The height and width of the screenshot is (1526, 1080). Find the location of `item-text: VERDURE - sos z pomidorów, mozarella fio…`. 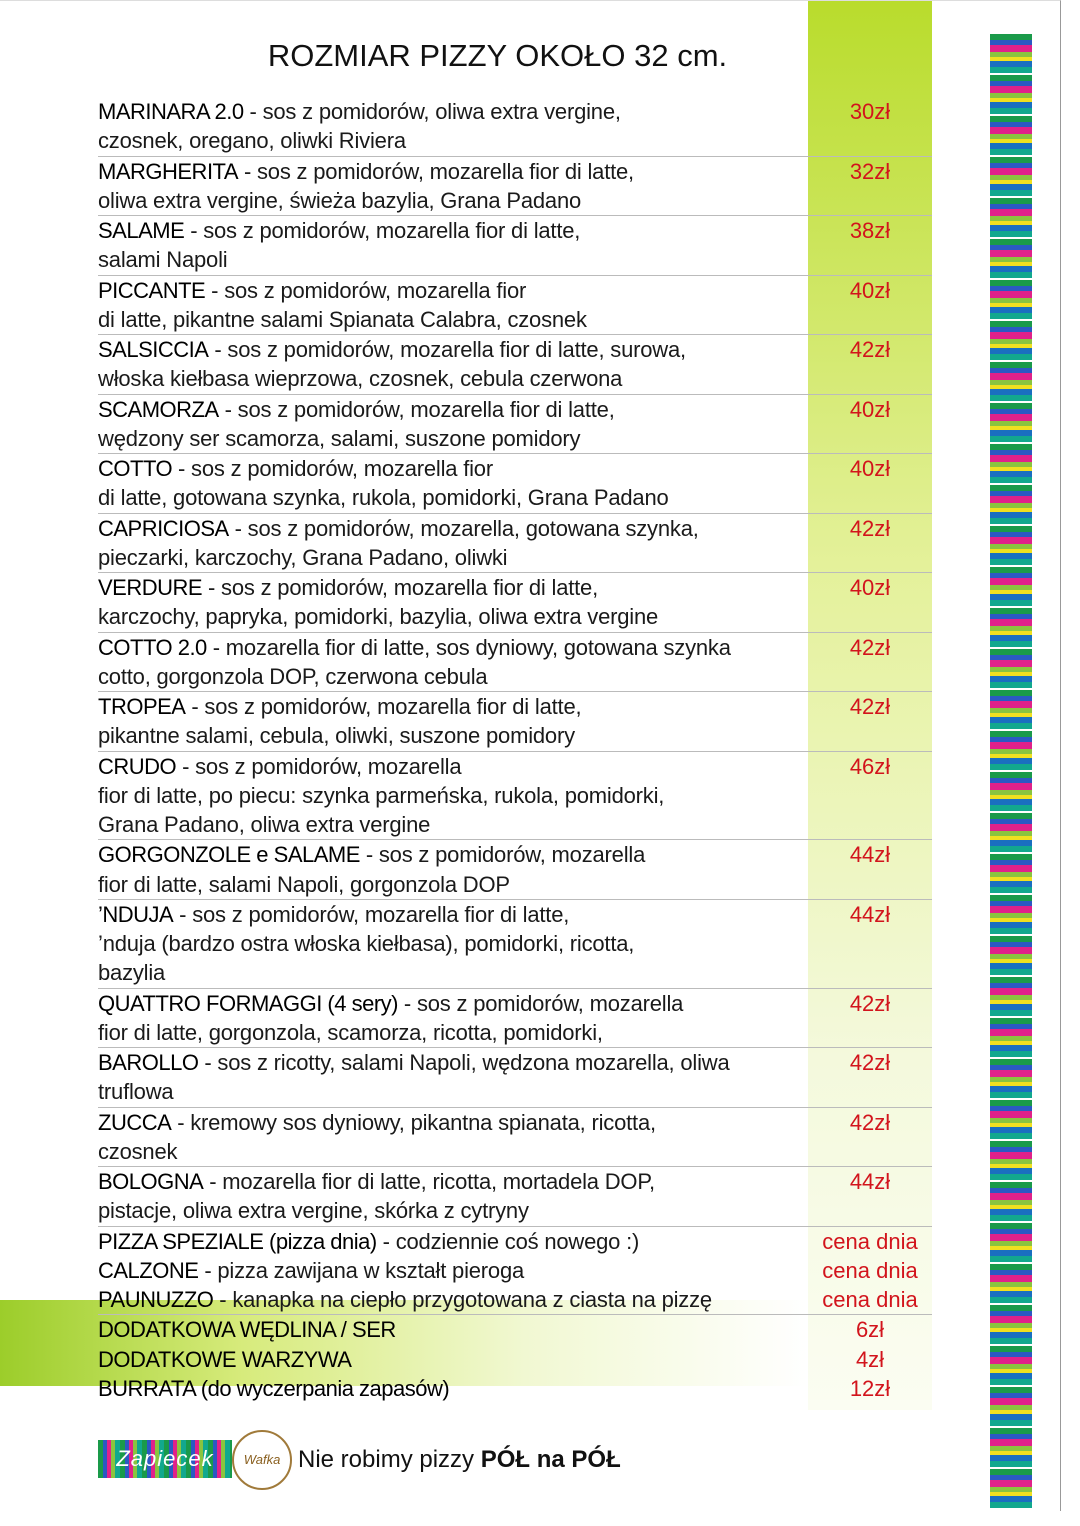

item-text: VERDURE - sos z pomidorów, mozarella fio… is located at coordinates (453, 602).